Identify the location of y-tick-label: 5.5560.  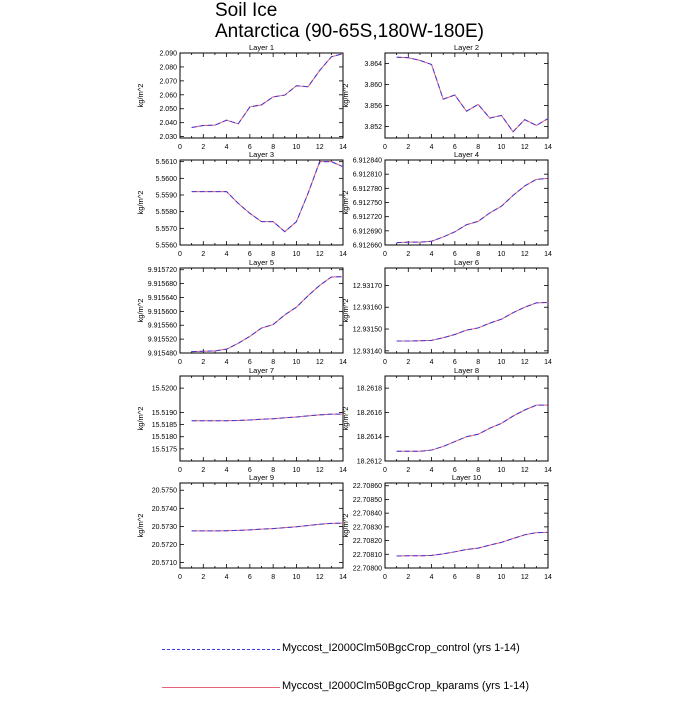
(167, 246).